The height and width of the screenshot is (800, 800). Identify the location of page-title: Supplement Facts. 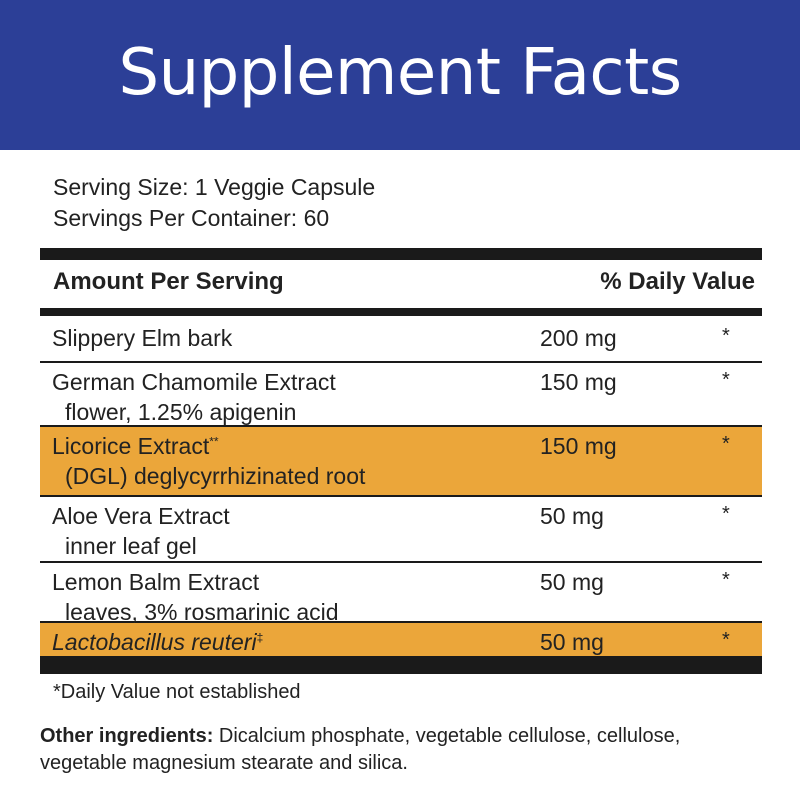
(400, 73).